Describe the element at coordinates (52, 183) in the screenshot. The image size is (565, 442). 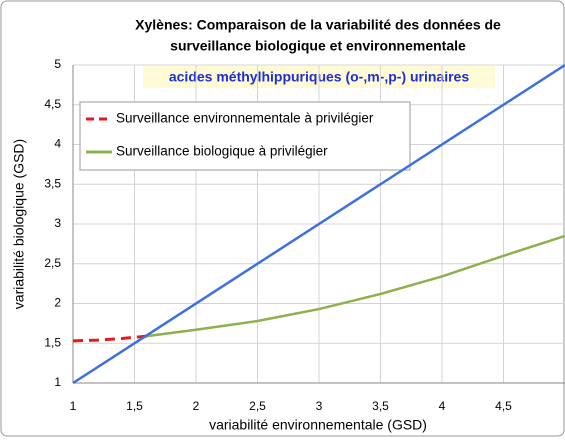
I see `y-tick-label: 3,5` at that location.